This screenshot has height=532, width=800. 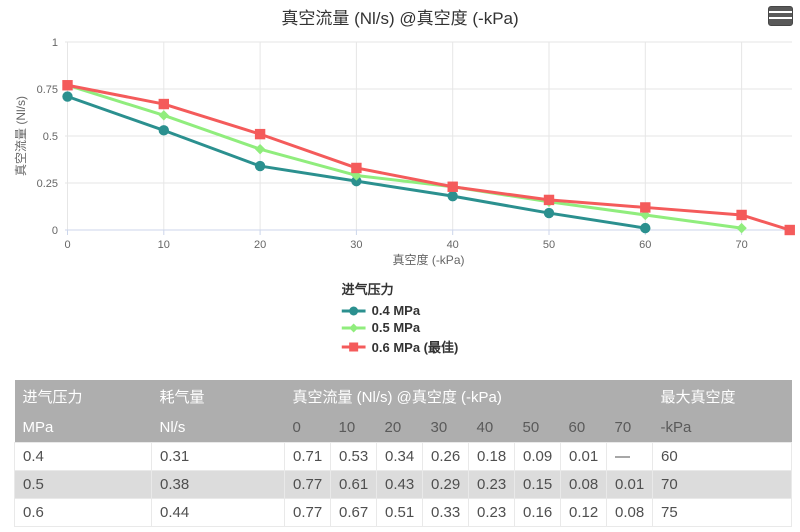 I want to click on legend-items: 0.4 MPa 0.5 MPa 0.6 MPa (最佳), so click(x=400, y=329).